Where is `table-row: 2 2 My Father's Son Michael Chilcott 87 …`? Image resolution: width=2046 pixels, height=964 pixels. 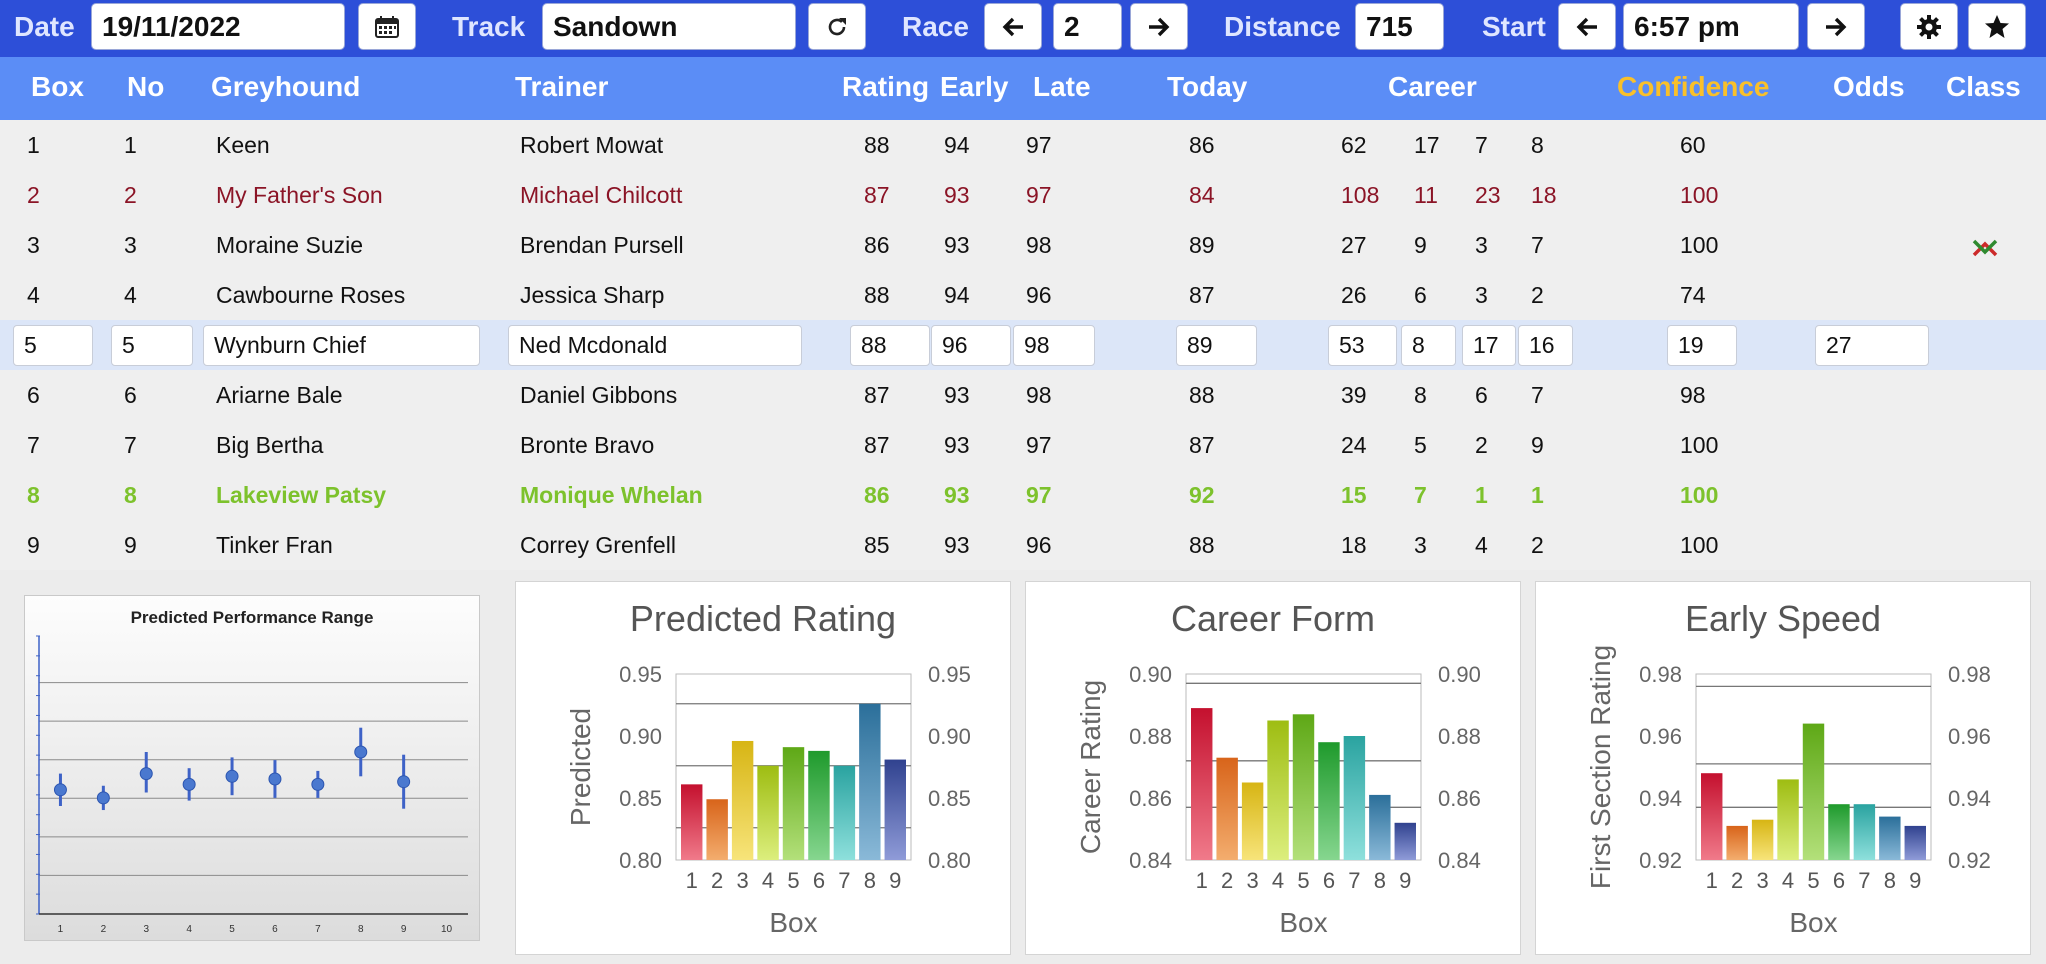
table-row: 2 2 My Father's Son Michael Chilcott 87 … is located at coordinates (1023, 213).